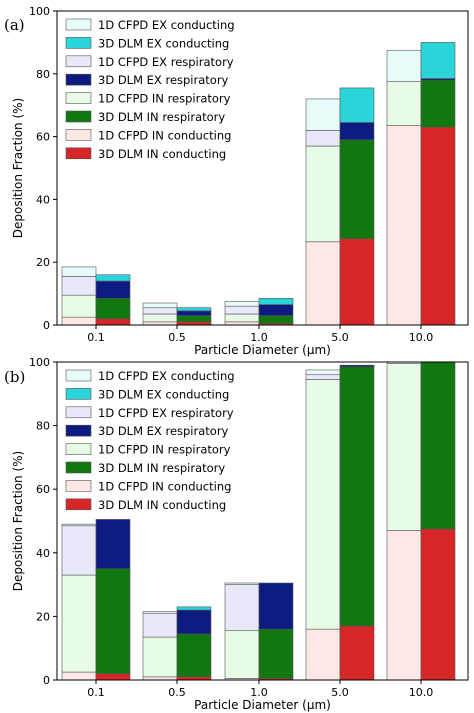  What do you see at coordinates (39, 362) in the screenshot?
I see `y-tick-label: 100` at bounding box center [39, 362].